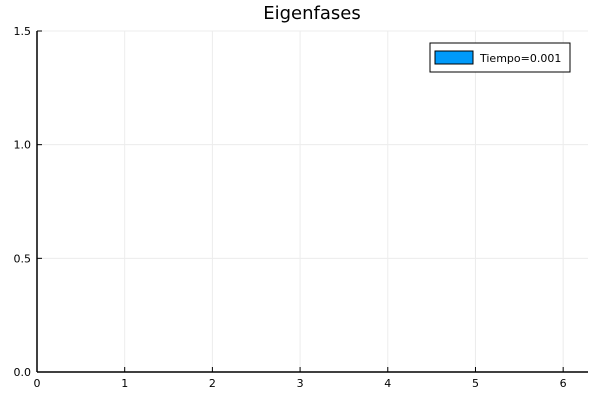 Image resolution: width=600 pixels, height=400 pixels. What do you see at coordinates (23, 31) in the screenshot?
I see `y-tick-label: 1.5` at bounding box center [23, 31].